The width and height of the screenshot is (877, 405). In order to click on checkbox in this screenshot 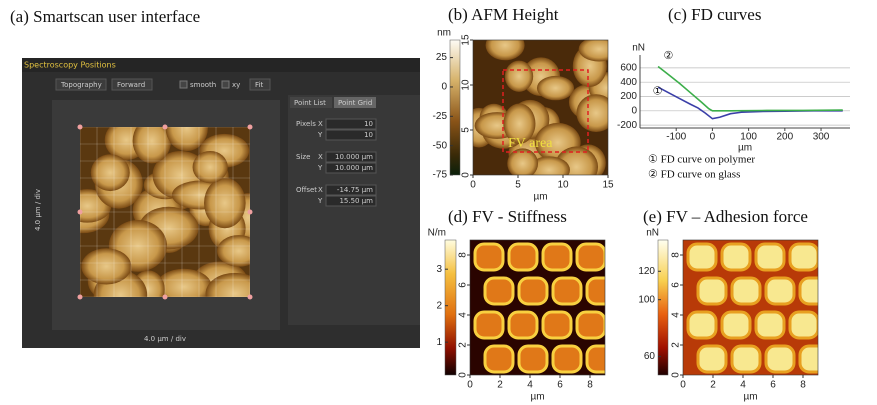, I will do `click(183, 84)`.